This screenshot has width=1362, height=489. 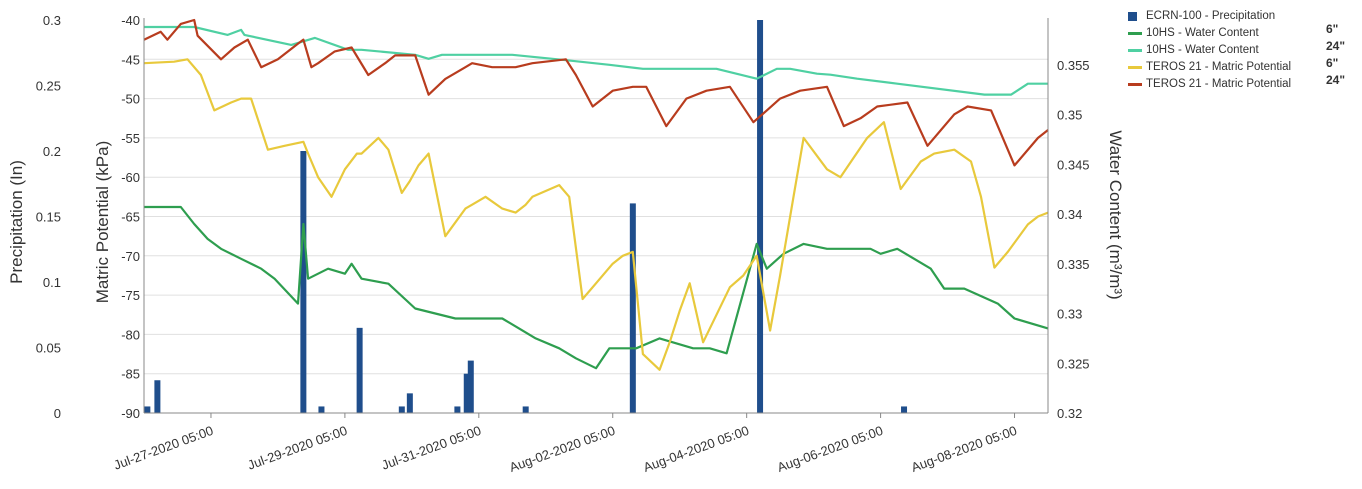 I want to click on matric-tick-label: -45, so click(x=130, y=59).